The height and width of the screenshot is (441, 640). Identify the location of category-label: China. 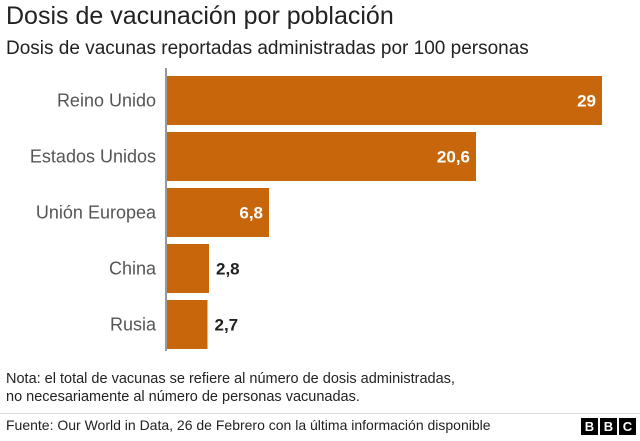
(133, 269).